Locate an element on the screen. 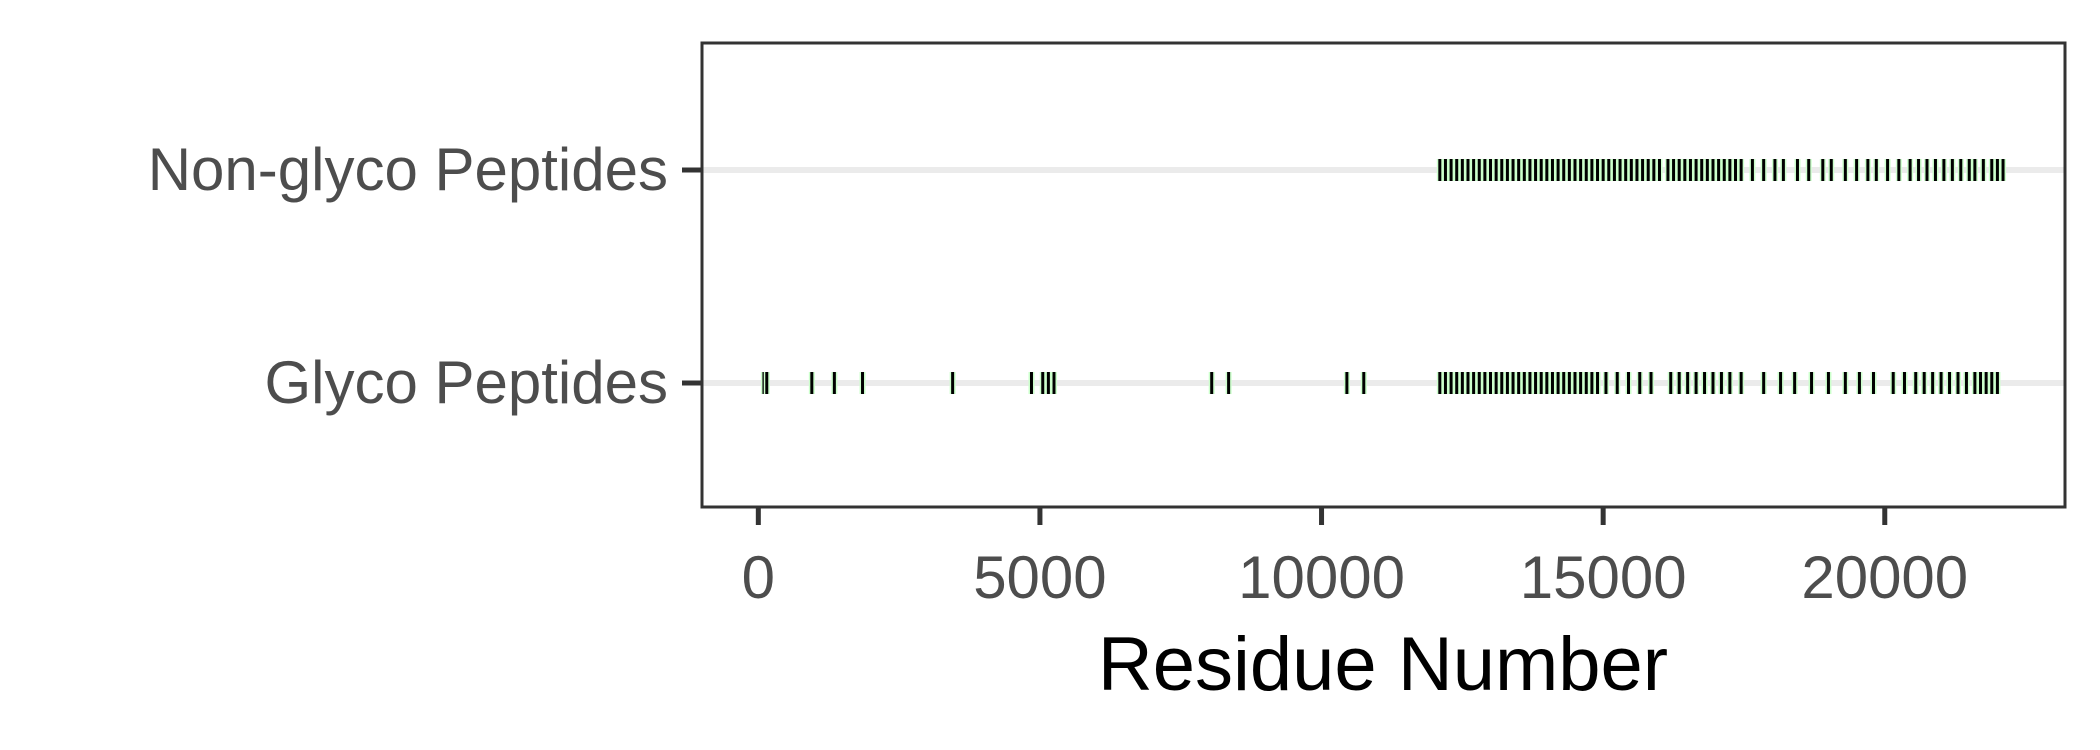 The width and height of the screenshot is (2100, 750). x-tick-label: 5000 is located at coordinates (1039, 577).